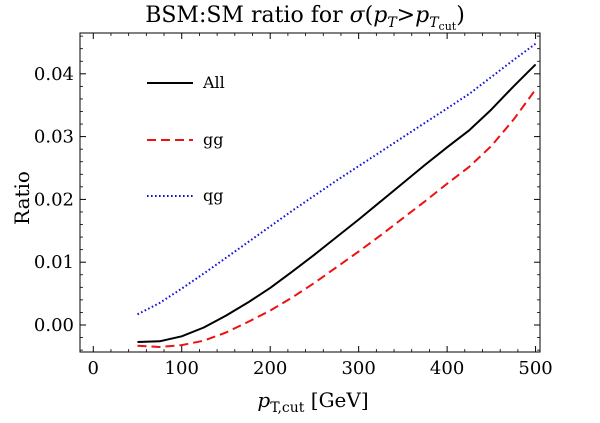 Image resolution: width=600 pixels, height=423 pixels. Describe the element at coordinates (213, 82) in the screenshot. I see `legend-label-all: All` at that location.